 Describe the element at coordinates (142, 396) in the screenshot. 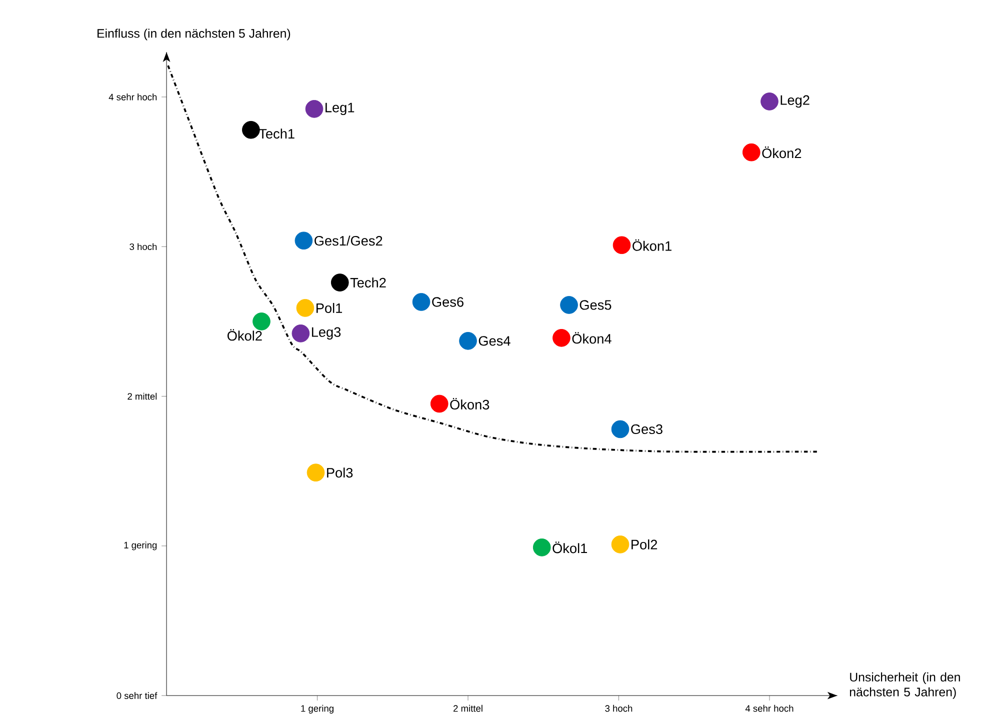

I see `y-tick-label: 2 mittel` at that location.